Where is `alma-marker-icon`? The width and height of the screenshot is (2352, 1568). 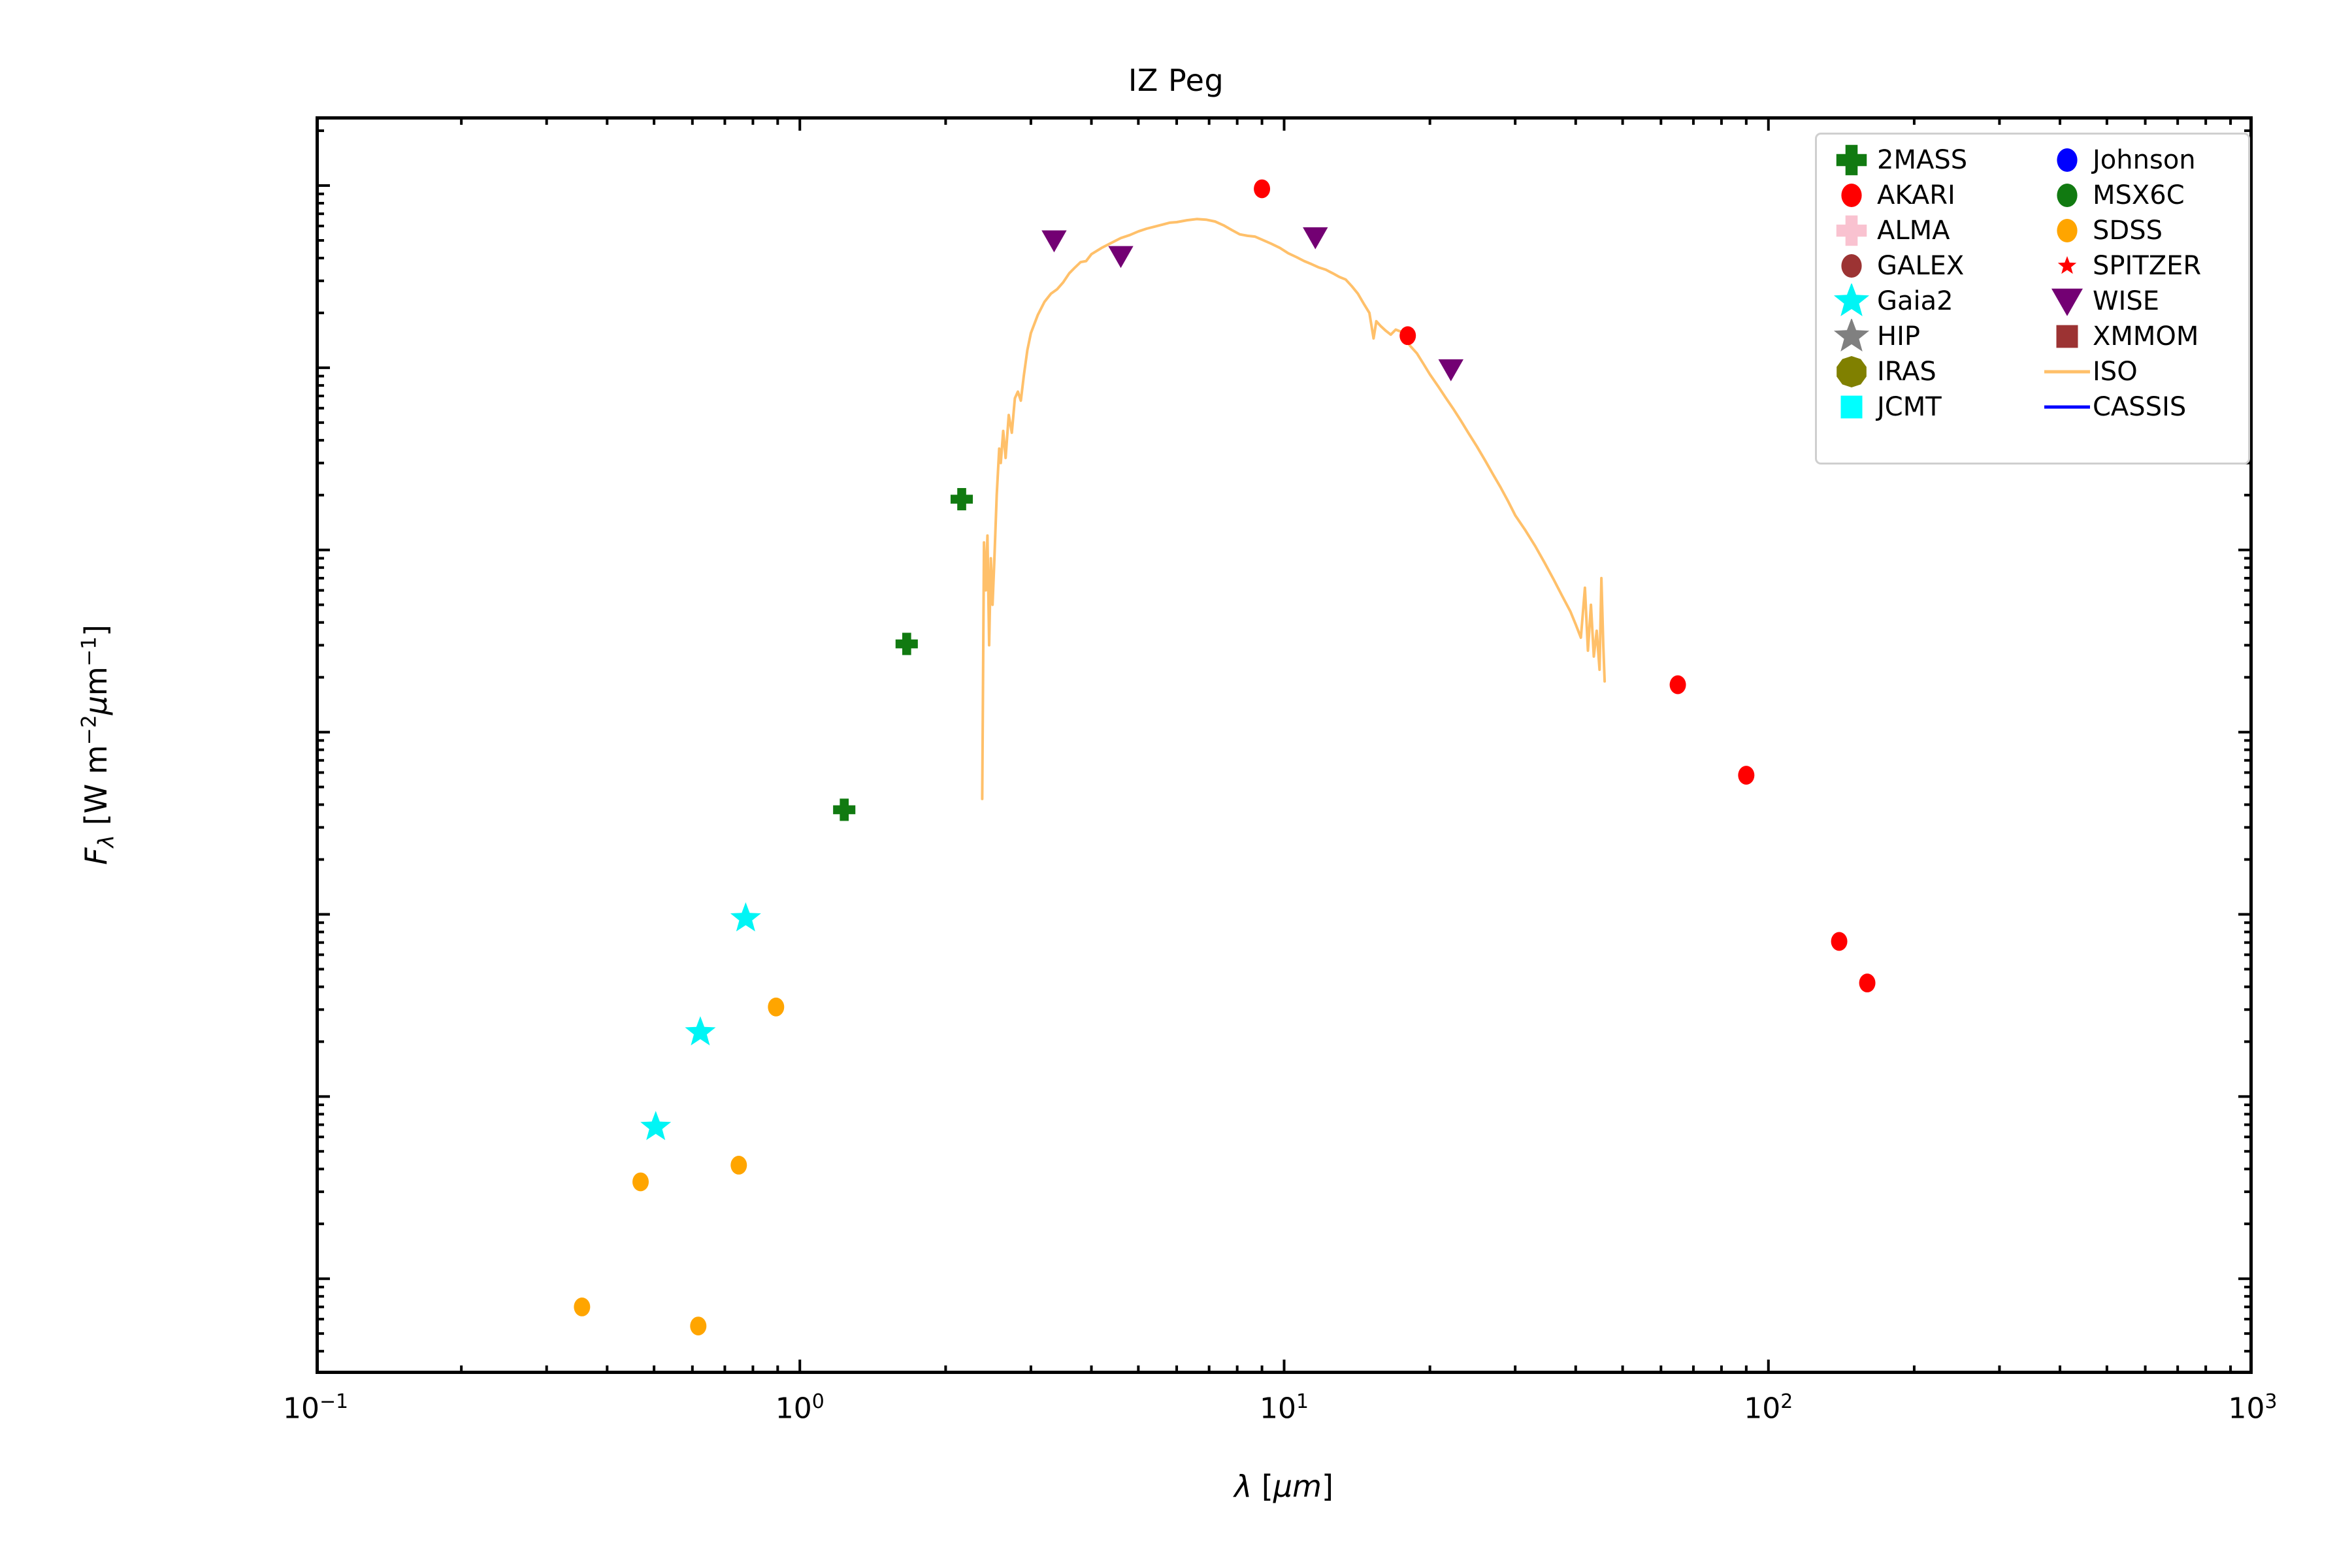
alma-marker-icon is located at coordinates (1851, 230).